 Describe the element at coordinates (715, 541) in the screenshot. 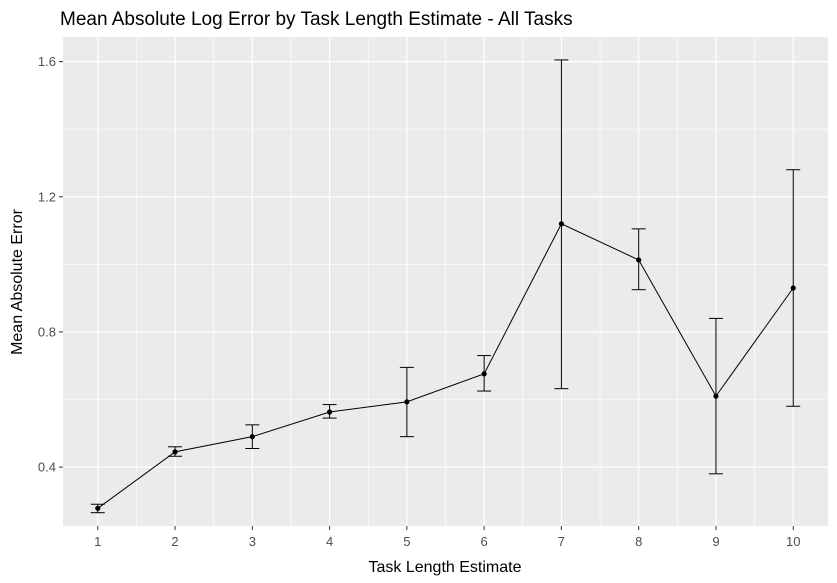

I see `x-tick-label: 9` at that location.